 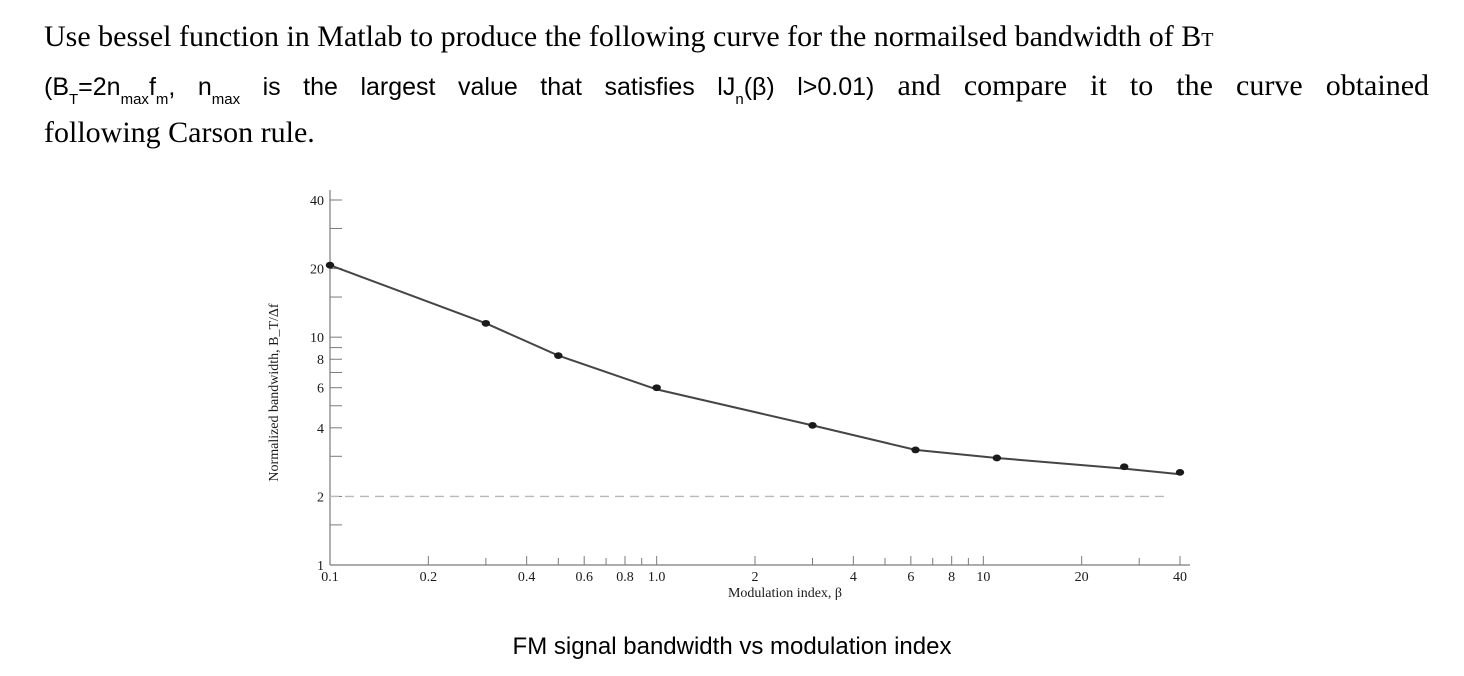 What do you see at coordinates (732, 646) in the screenshot?
I see `figure-caption: FM signal bandwidth vs modulation index` at bounding box center [732, 646].